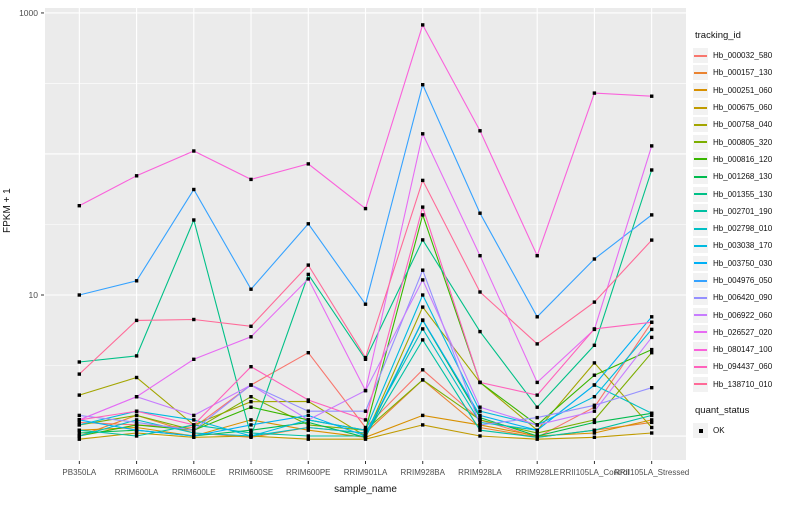 The height and width of the screenshot is (505, 800). I want to click on legend-item-Hb_003750_030: Hb_003750_030, so click(746, 263).